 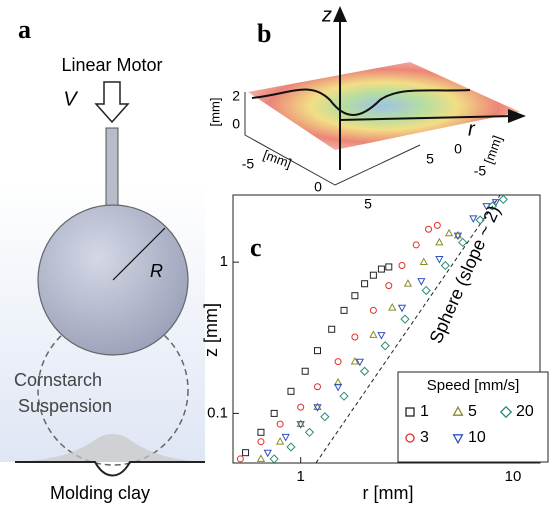 I want to click on left-unit: [mm], so click(x=277, y=159).